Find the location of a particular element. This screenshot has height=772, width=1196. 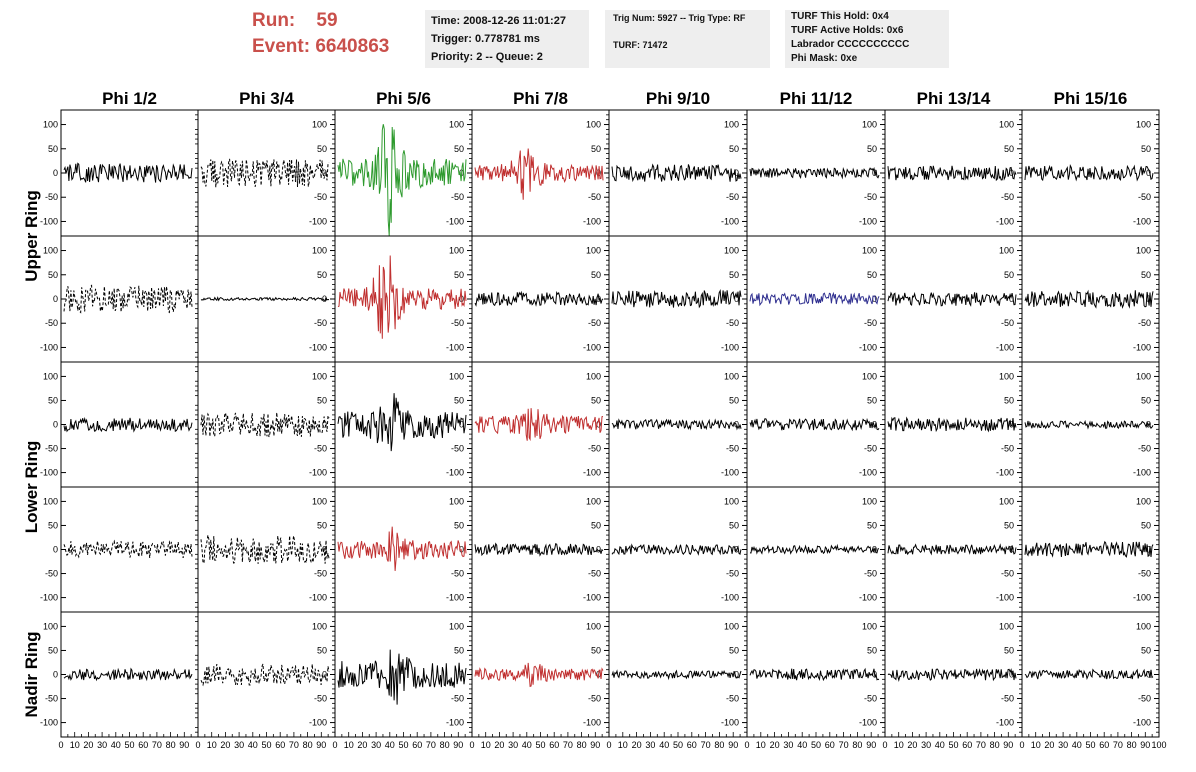

time-text: Time: 2008-12-26 11:01:27 is located at coordinates (498, 21).